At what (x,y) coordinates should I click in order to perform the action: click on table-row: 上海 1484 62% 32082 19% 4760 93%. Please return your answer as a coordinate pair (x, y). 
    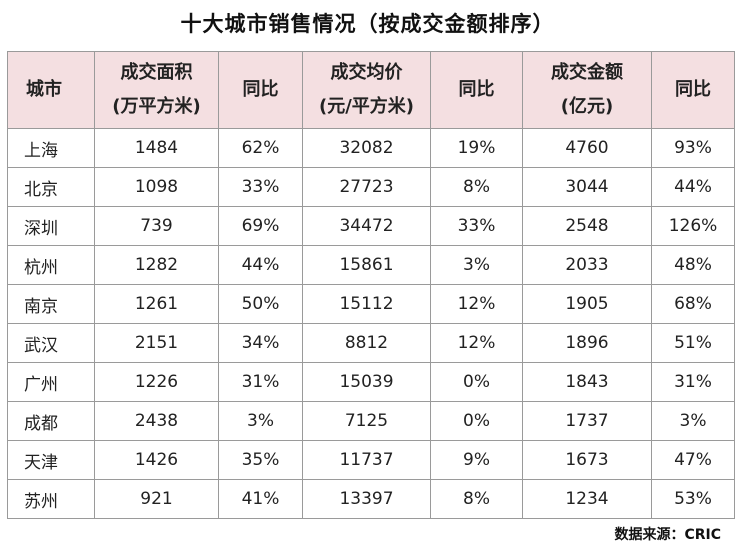
    Looking at the image, I should click on (371, 148).